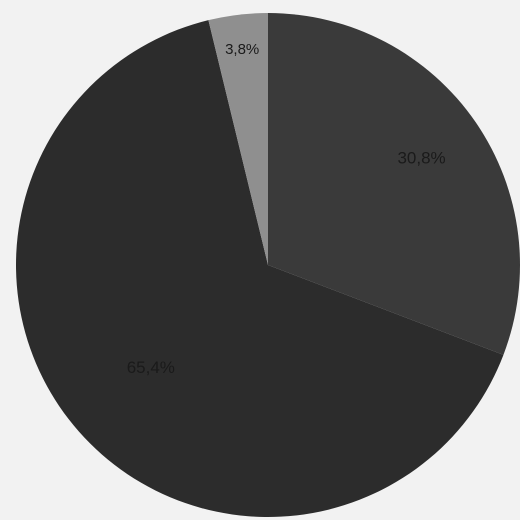 This screenshot has height=520, width=520. I want to click on slice-data-label: 3,8%, so click(242, 49).